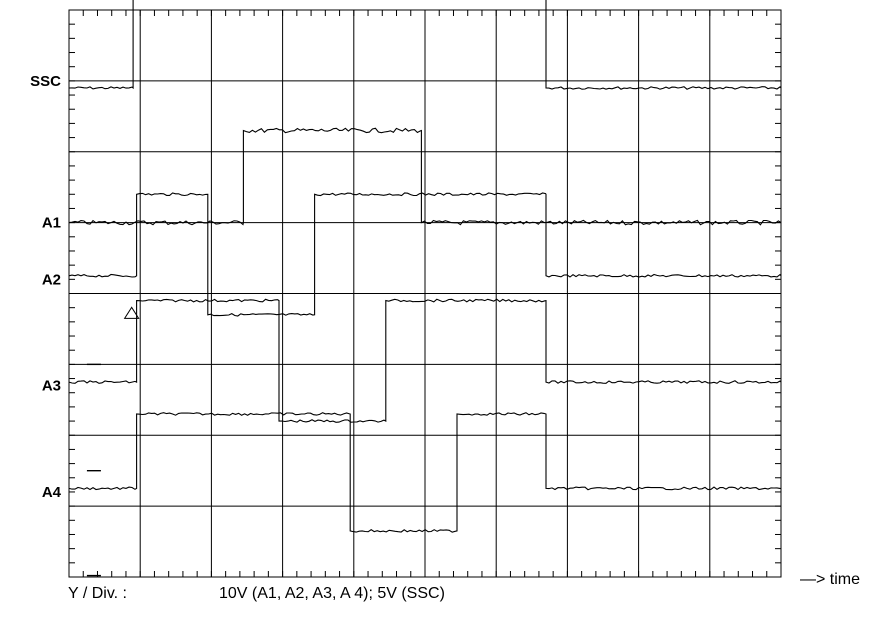 This screenshot has width=885, height=634. I want to click on channel-label-a3: A3, so click(51, 386).